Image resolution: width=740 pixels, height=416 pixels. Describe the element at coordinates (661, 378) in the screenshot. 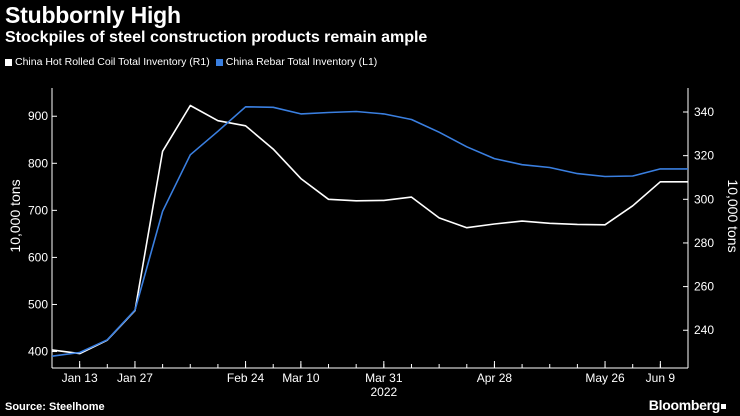

I see `x-tick-label: Jun 9` at that location.